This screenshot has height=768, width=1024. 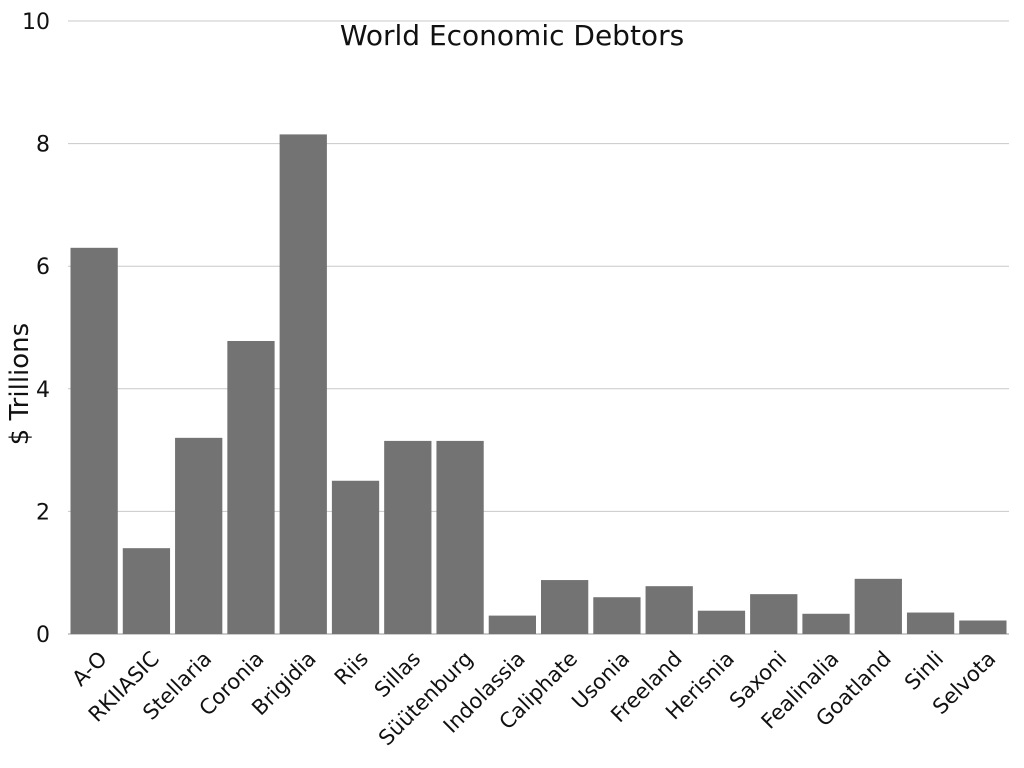 I want to click on x-tick-label: A-O, so click(x=89, y=669).